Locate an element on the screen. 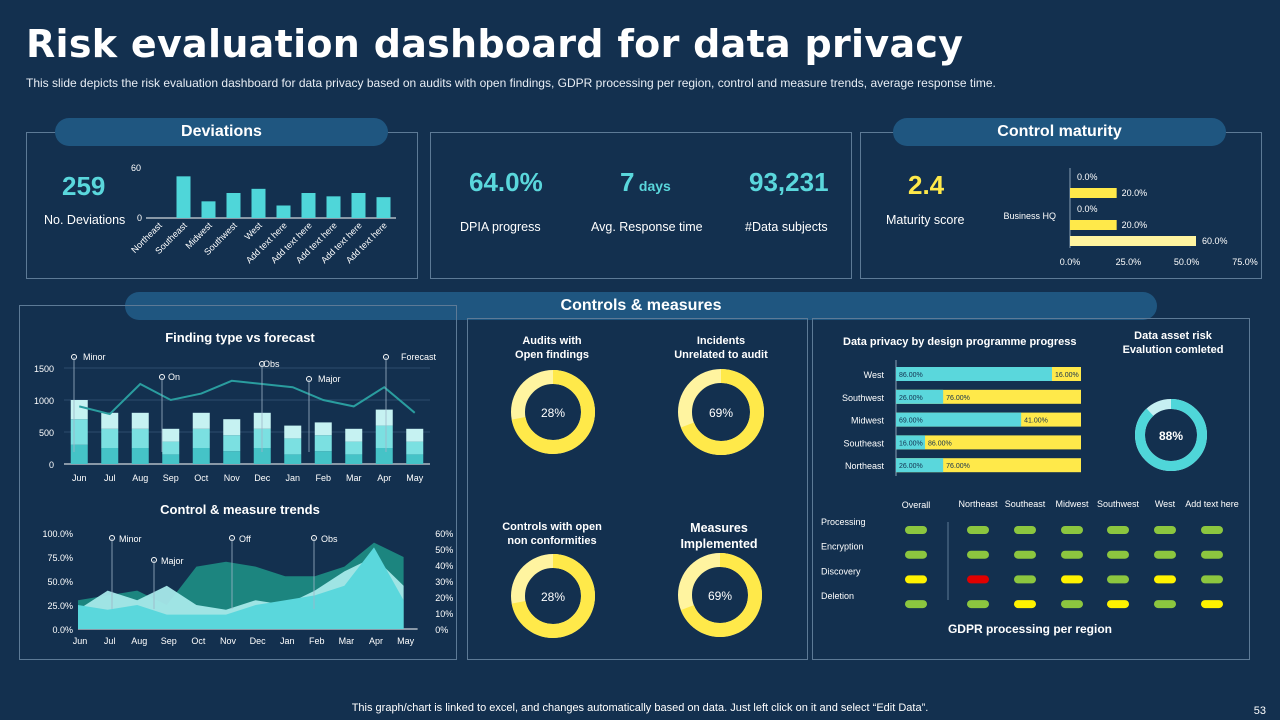 Image resolution: width=1280 pixels, height=720 pixels. x-tick-label: Jan is located at coordinates (287, 641).